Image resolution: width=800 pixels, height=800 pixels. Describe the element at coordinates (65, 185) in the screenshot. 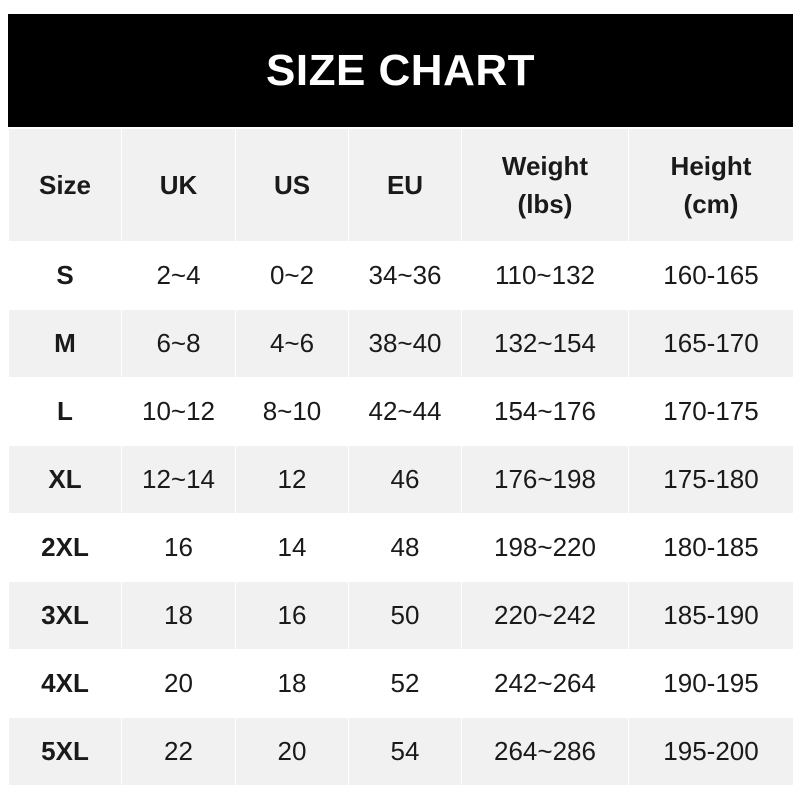

I see `column-header-size: Size` at that location.